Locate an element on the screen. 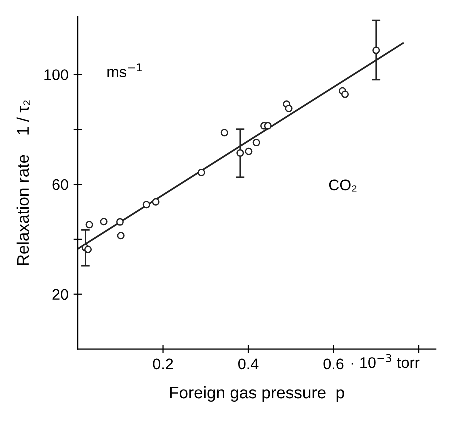  x-axis-title: Foreign gas pressure p is located at coordinates (257, 394).